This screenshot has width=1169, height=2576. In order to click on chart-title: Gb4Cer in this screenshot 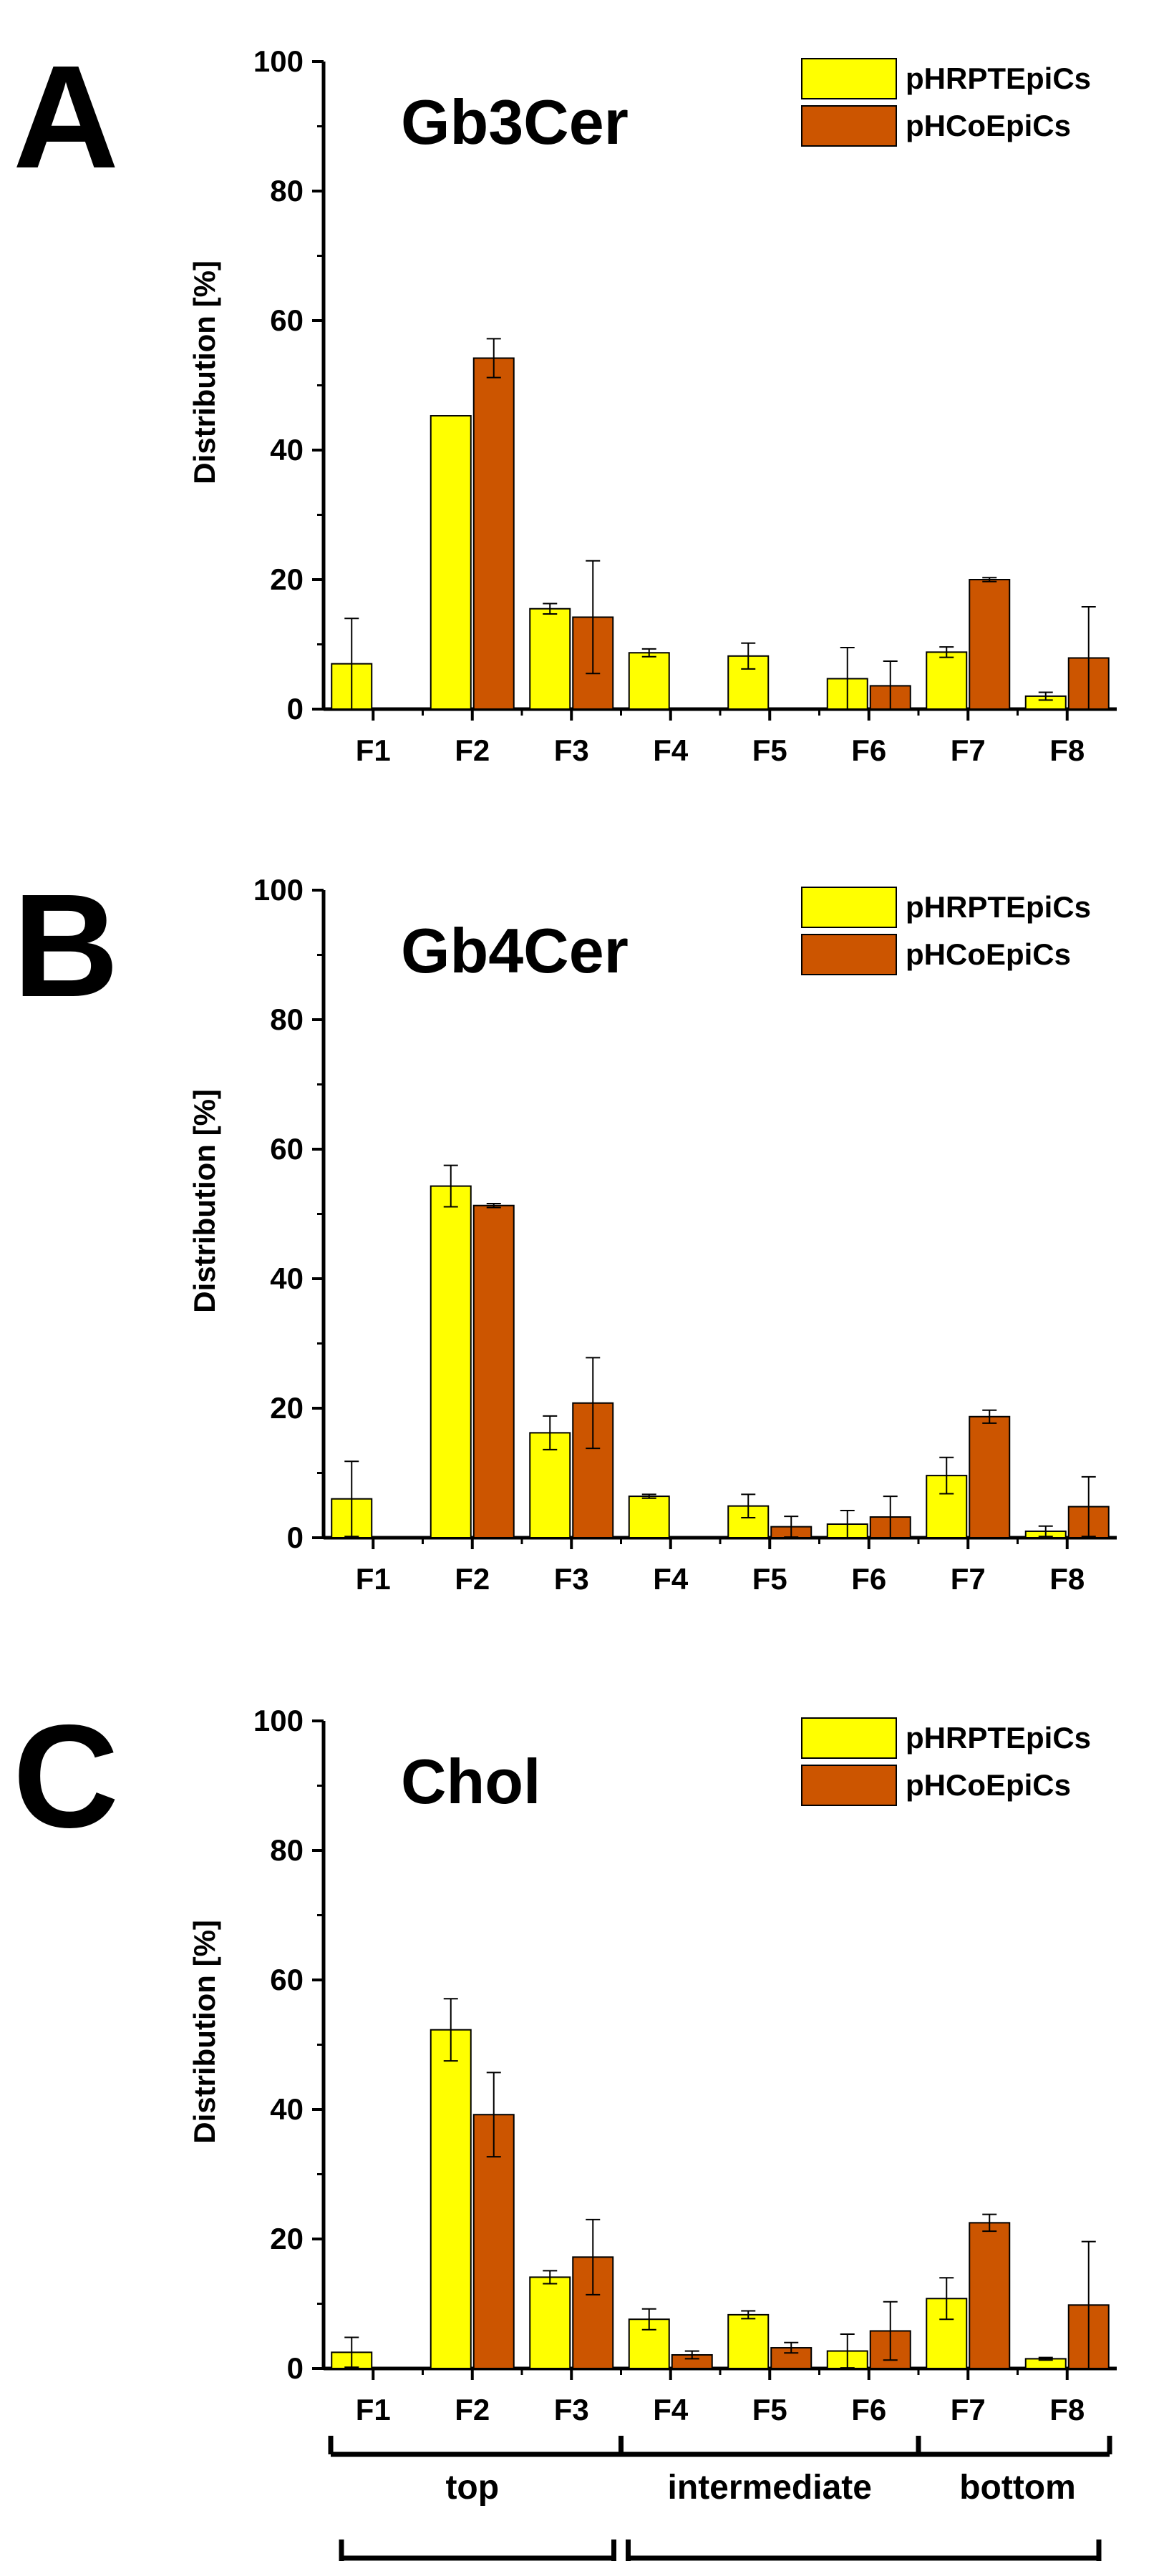, I will do `click(515, 950)`.